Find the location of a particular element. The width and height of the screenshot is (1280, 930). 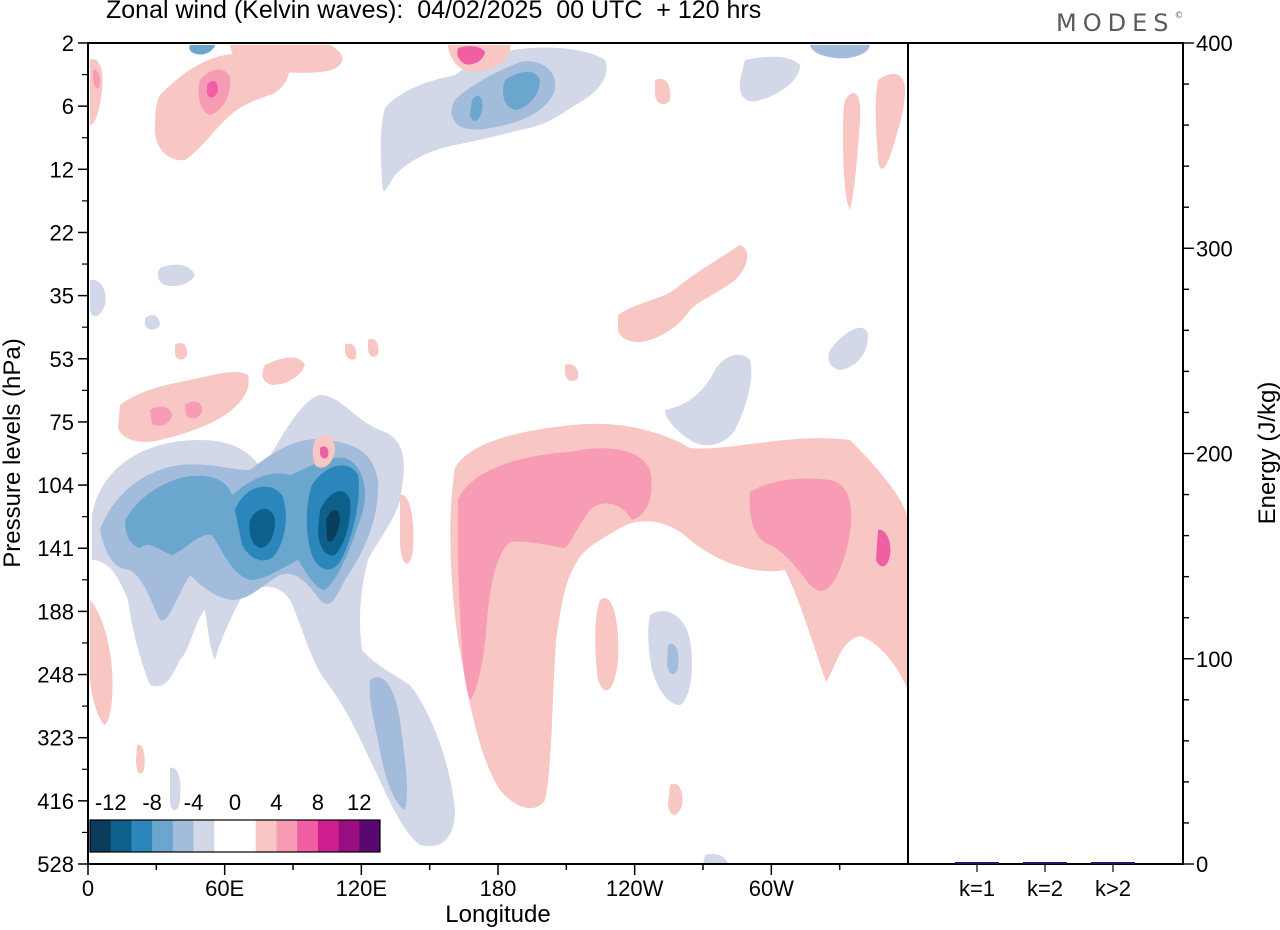

energy-tick-label: 100 is located at coordinates (1214, 659).